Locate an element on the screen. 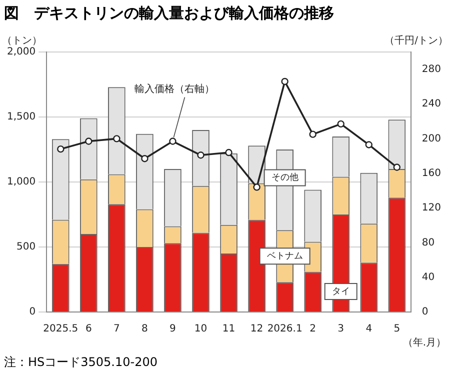  y-tick-label: 500 is located at coordinates (26, 247).